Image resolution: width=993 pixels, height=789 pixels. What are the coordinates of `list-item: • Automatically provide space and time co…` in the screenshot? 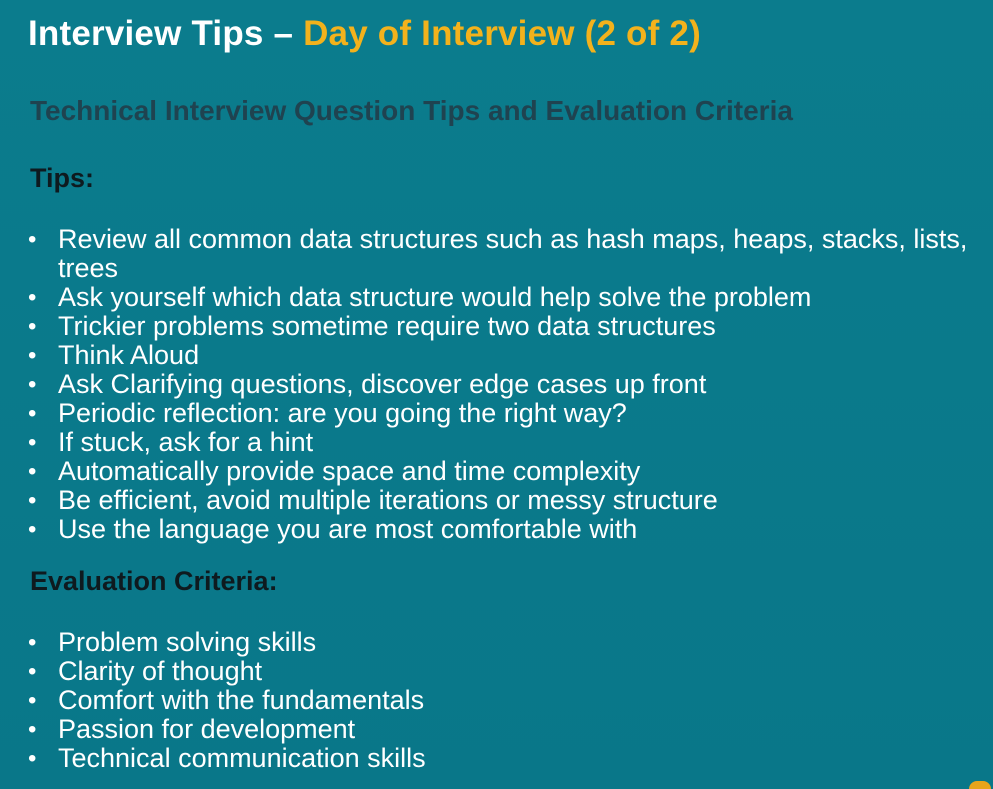 It's located at (506, 471).